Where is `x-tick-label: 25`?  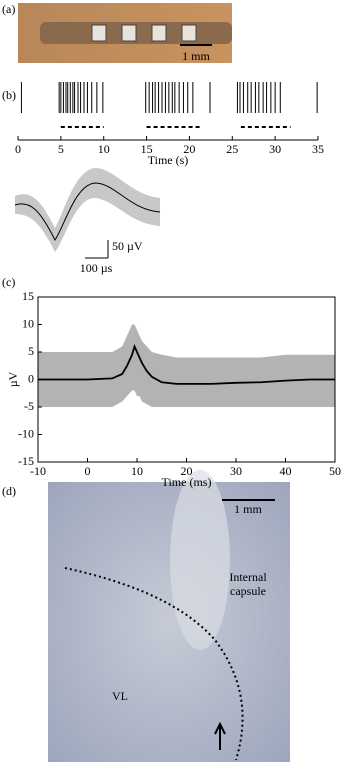 x-tick-label: 25 is located at coordinates (232, 149).